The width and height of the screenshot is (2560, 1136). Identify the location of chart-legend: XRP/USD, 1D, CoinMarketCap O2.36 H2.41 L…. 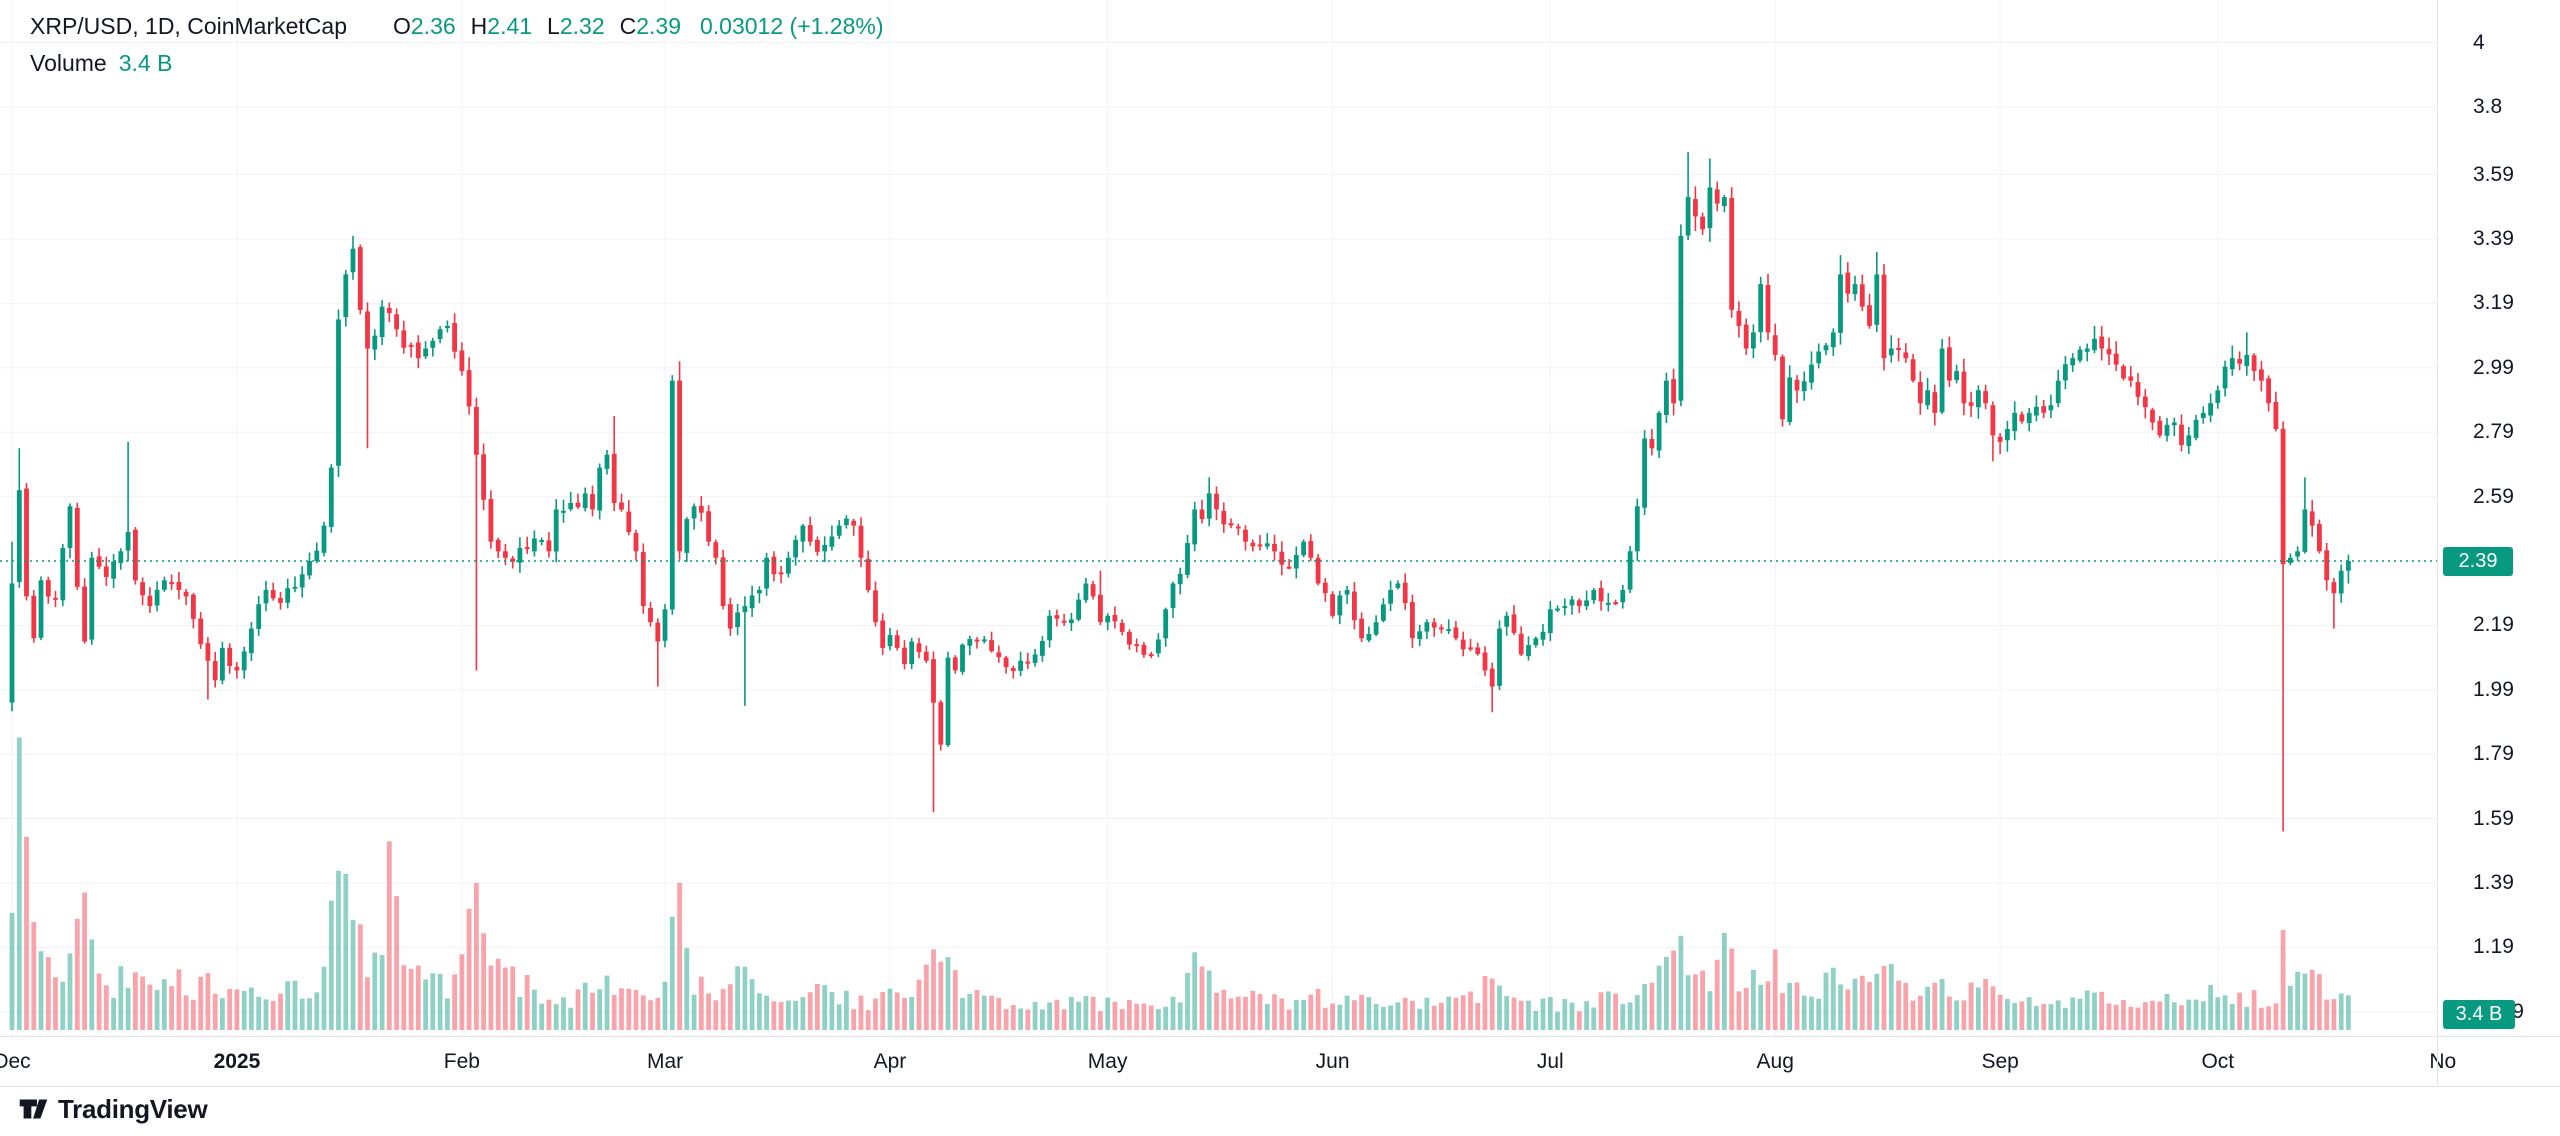
(457, 26).